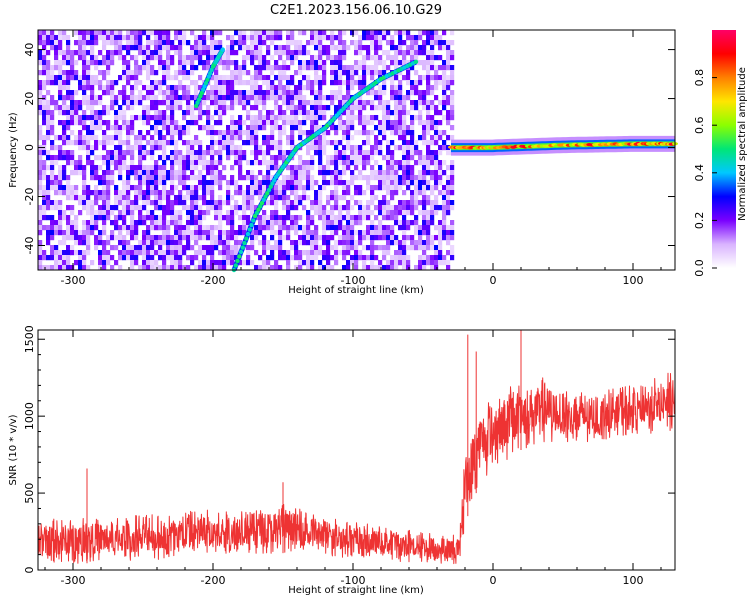 Image resolution: width=750 pixels, height=600 pixels. I want to click on tone-mark, so click(274, 180).